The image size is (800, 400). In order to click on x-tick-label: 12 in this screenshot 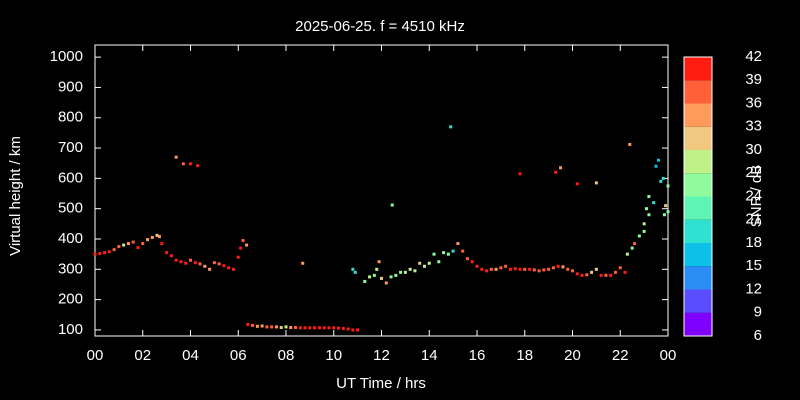, I will do `click(381, 355)`.